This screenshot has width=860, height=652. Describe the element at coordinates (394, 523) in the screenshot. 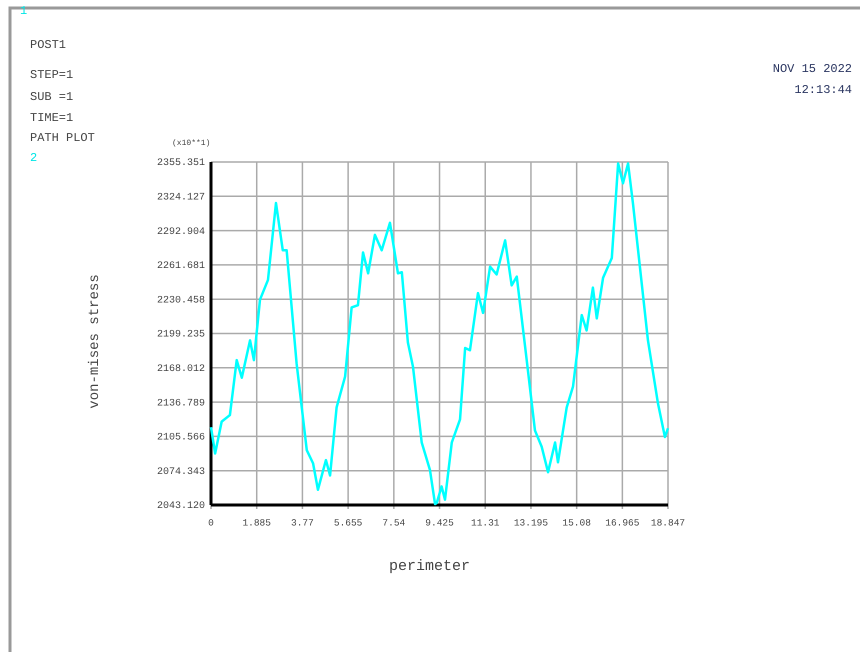

I see `x-tick-label: 7.54` at that location.